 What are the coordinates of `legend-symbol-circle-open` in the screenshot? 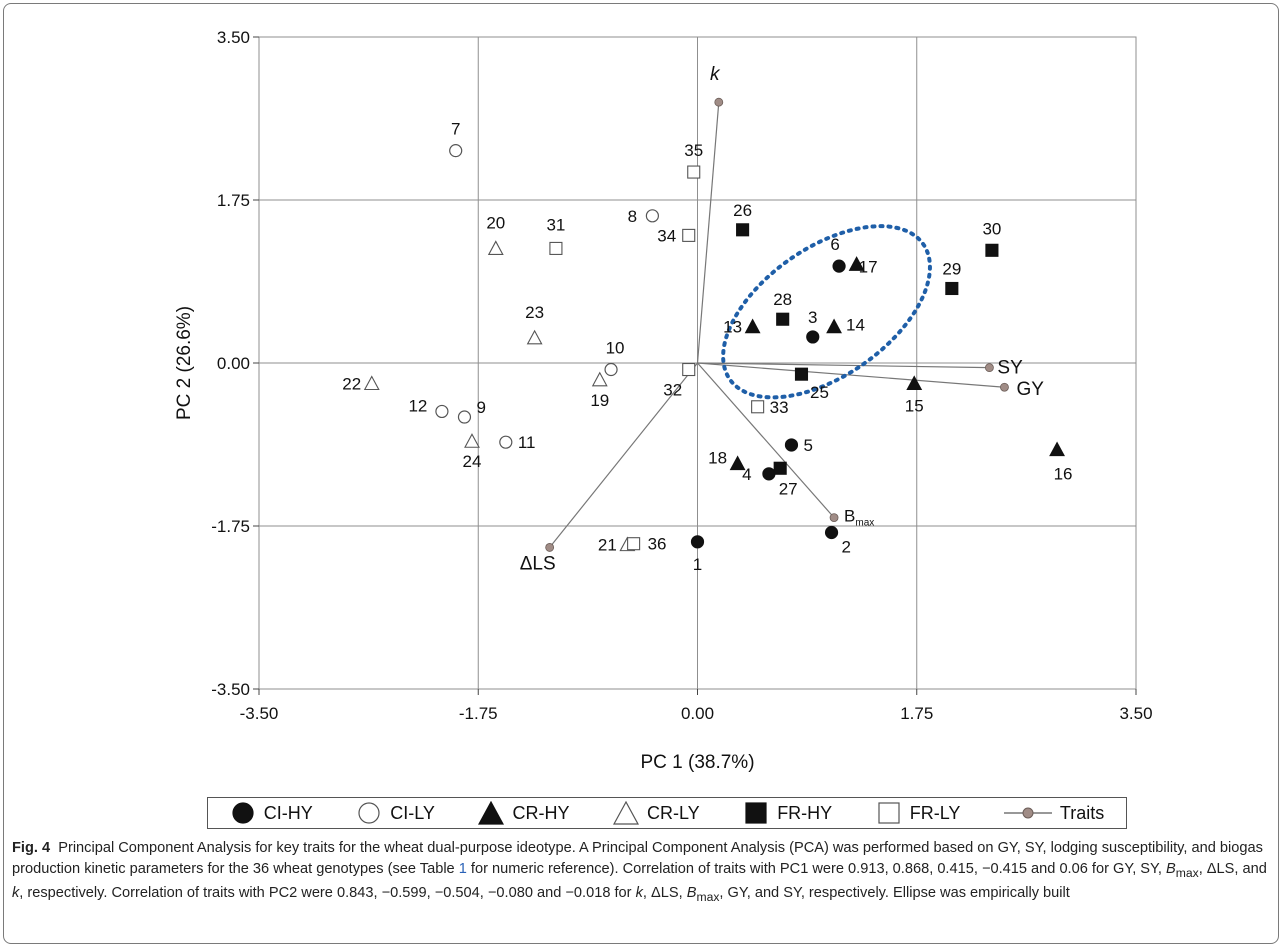 It's located at (369, 813).